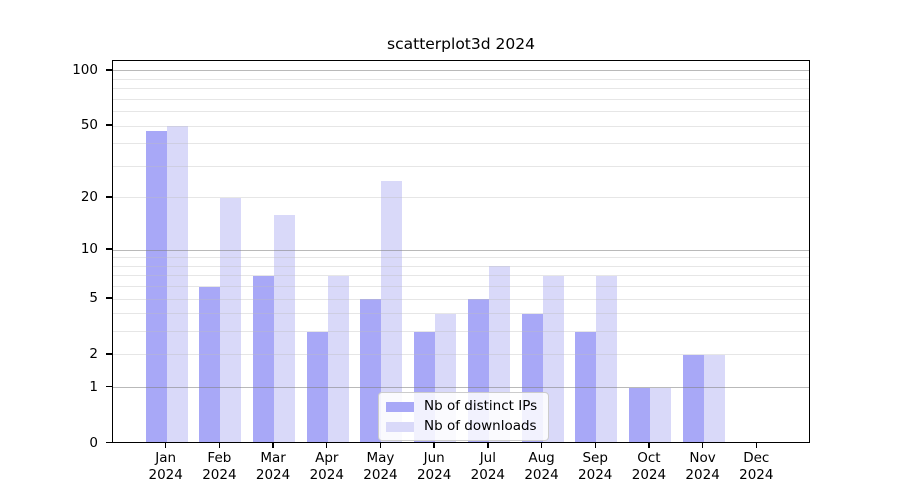  I want to click on bar-nov-downloads, so click(714, 398).